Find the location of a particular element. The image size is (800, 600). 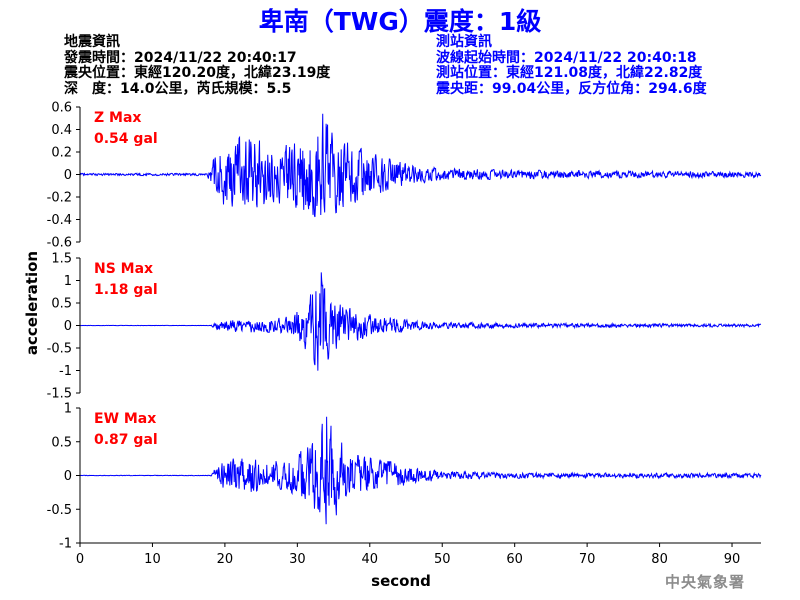

max-label-ns: NS Max is located at coordinates (123, 269).